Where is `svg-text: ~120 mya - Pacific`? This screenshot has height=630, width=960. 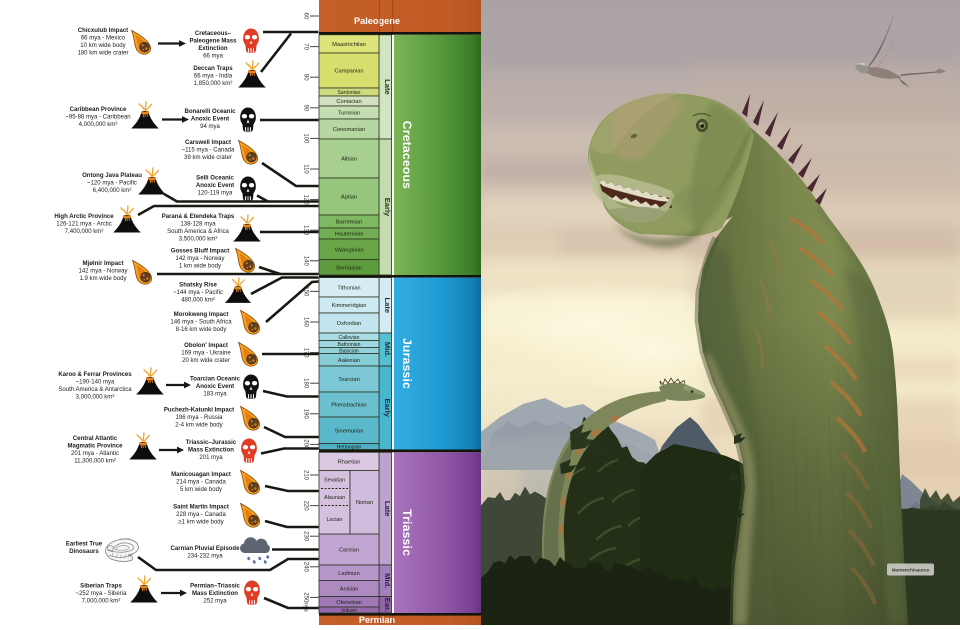 svg-text: ~120 mya - Pacific is located at coordinates (112, 184).